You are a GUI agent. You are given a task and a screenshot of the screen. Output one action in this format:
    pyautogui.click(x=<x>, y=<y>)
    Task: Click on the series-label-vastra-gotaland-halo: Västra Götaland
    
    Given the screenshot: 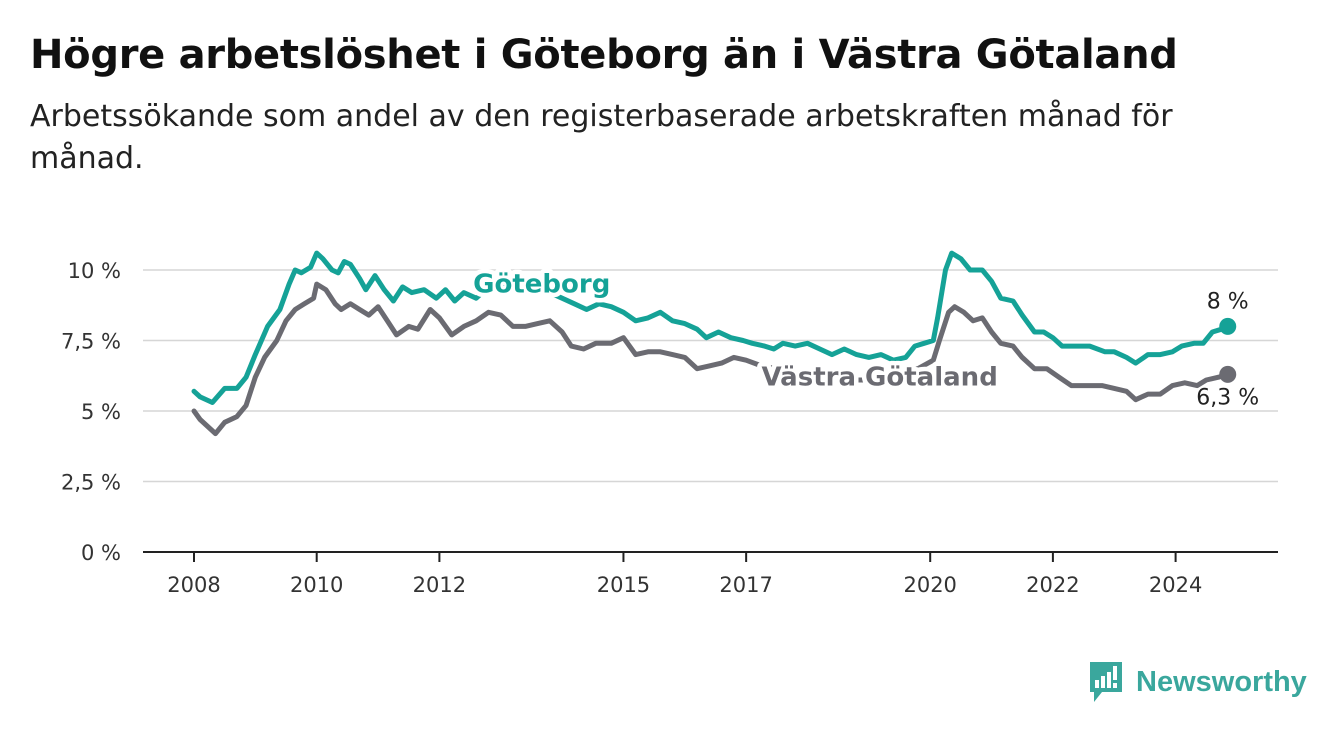 What is the action you would take?
    pyautogui.click(x=879, y=378)
    